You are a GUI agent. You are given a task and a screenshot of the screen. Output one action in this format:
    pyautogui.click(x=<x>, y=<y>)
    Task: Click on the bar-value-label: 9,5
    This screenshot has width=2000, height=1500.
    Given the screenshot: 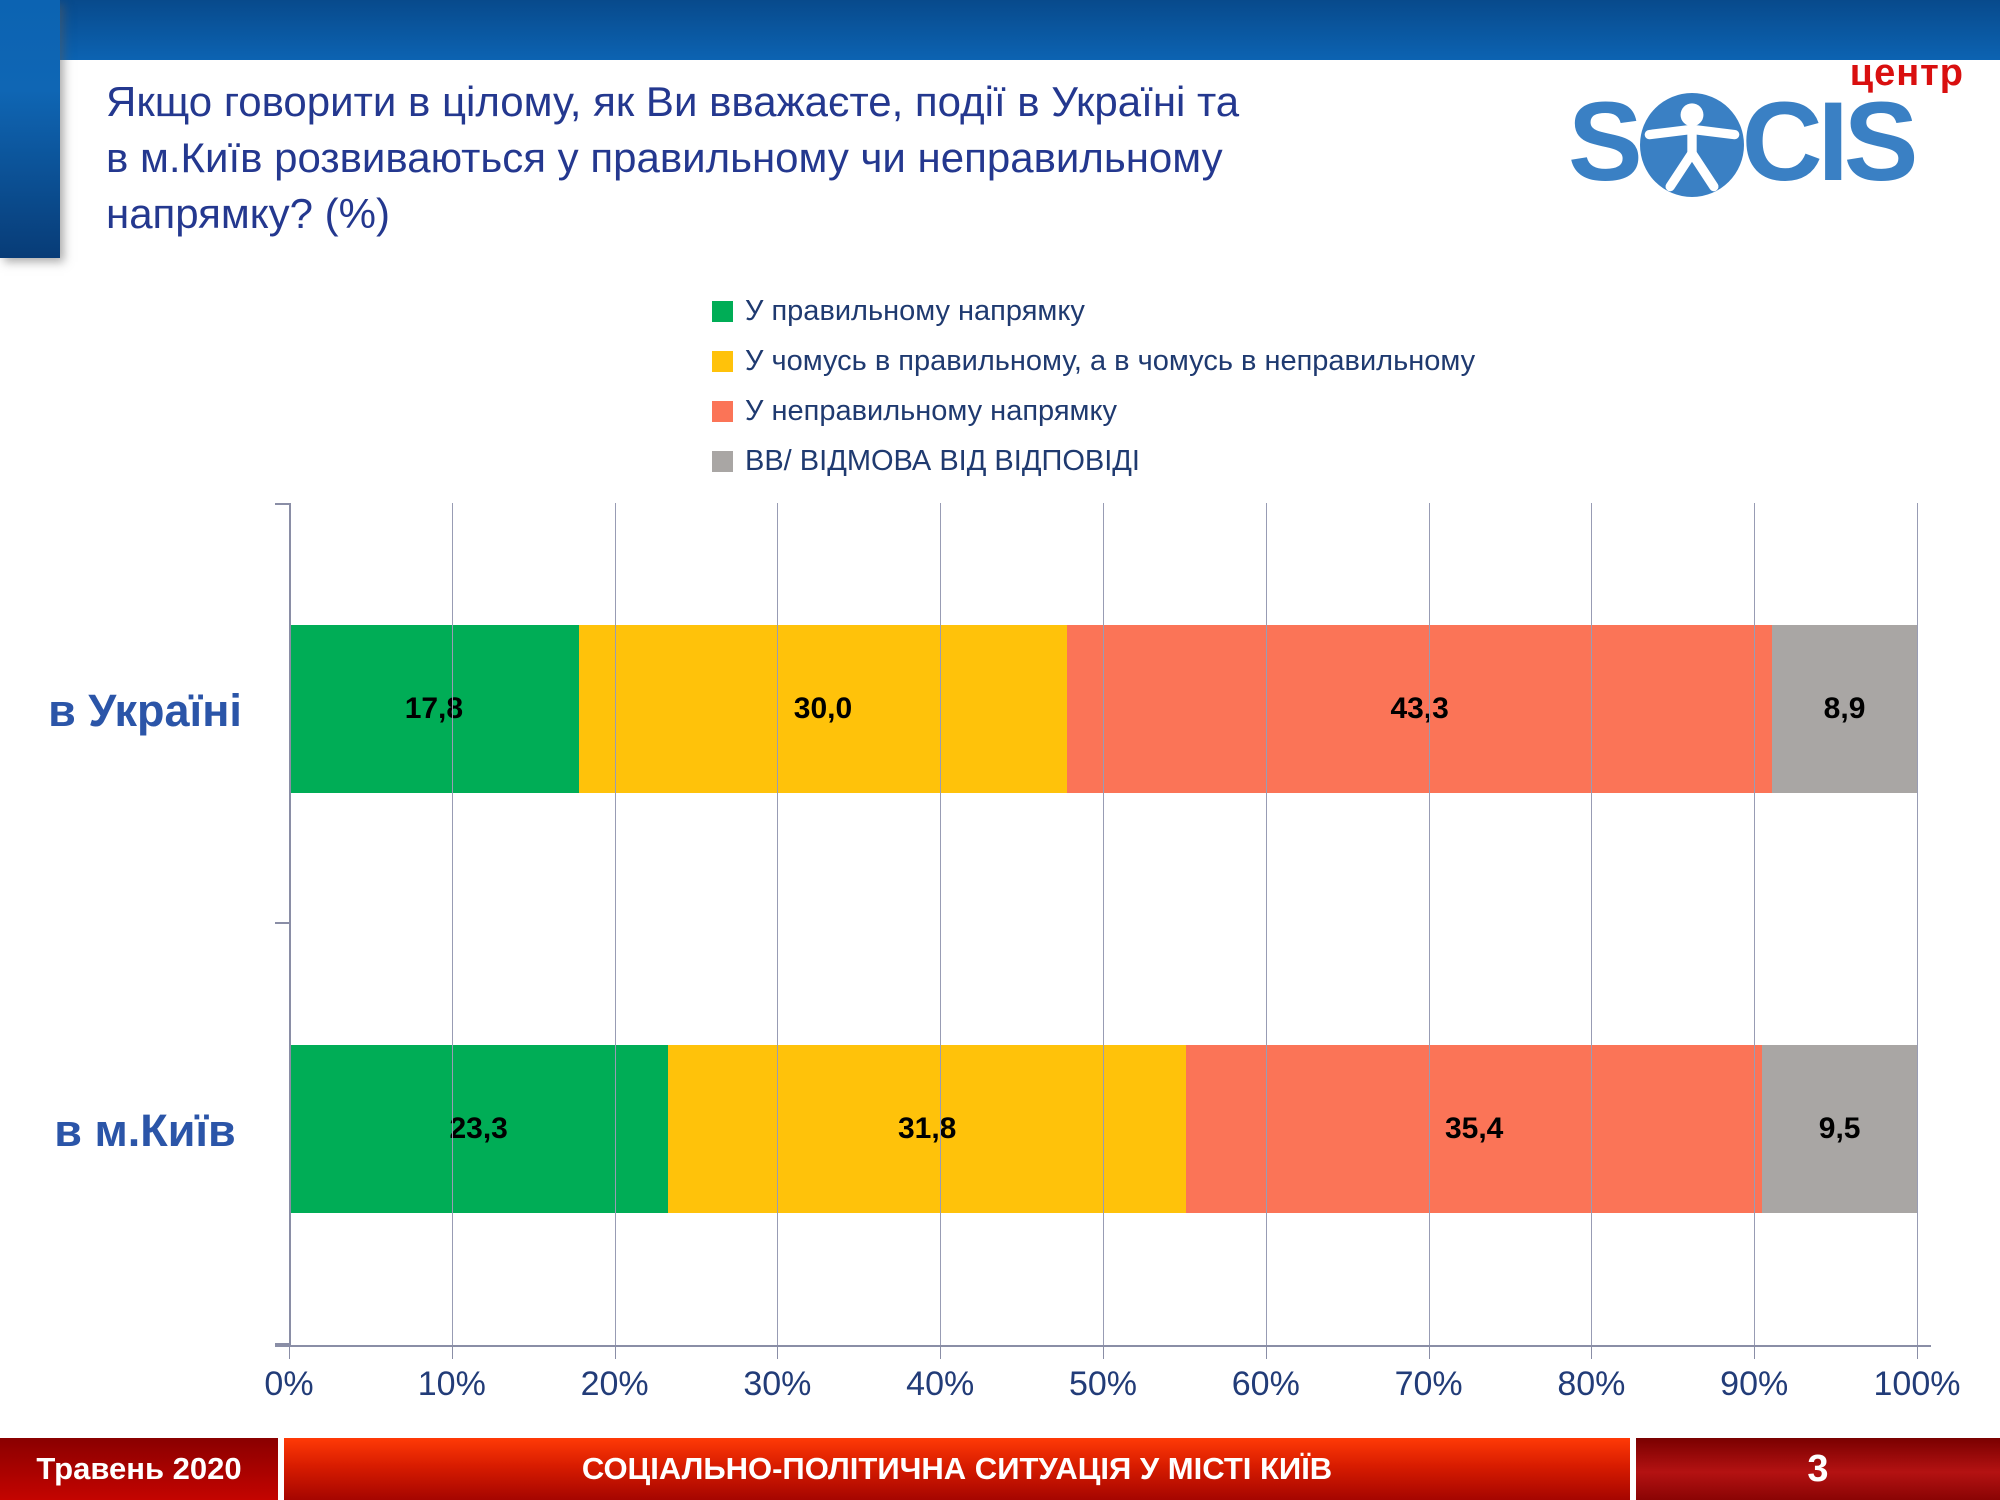 What is the action you would take?
    pyautogui.click(x=1839, y=1128)
    